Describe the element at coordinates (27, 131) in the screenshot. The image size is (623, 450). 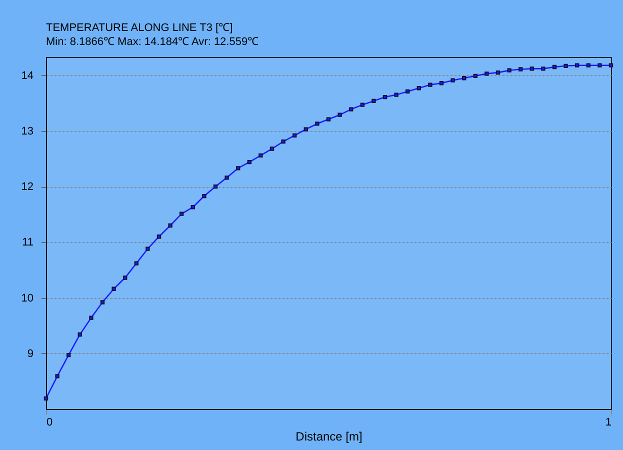
I see `y-tick-label: 13` at that location.